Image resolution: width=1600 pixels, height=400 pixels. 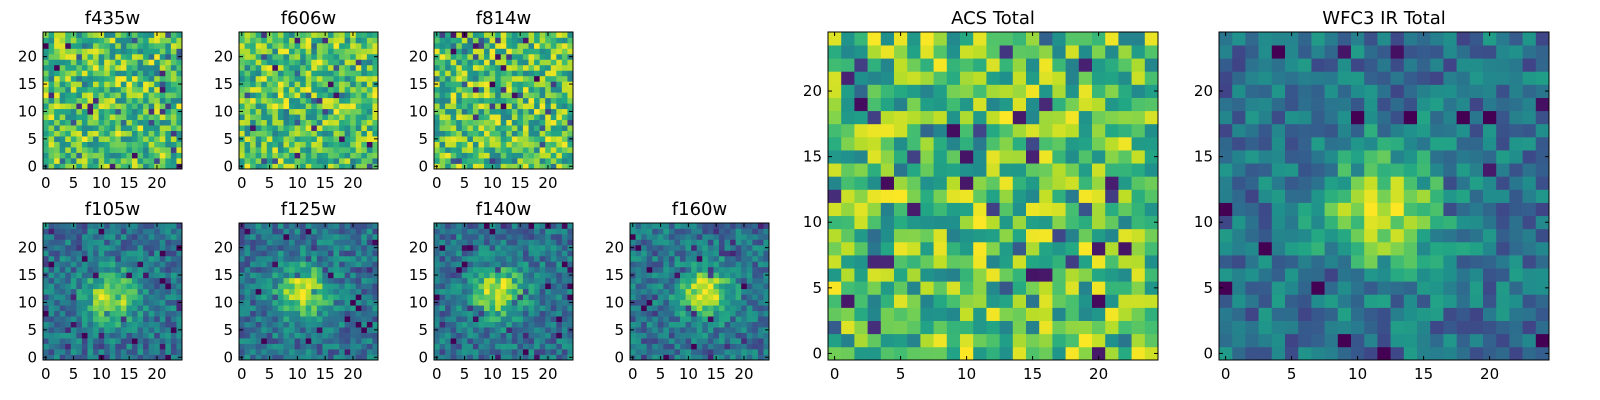 What do you see at coordinates (223, 302) in the screenshot?
I see `y-tick-label: 10` at bounding box center [223, 302].